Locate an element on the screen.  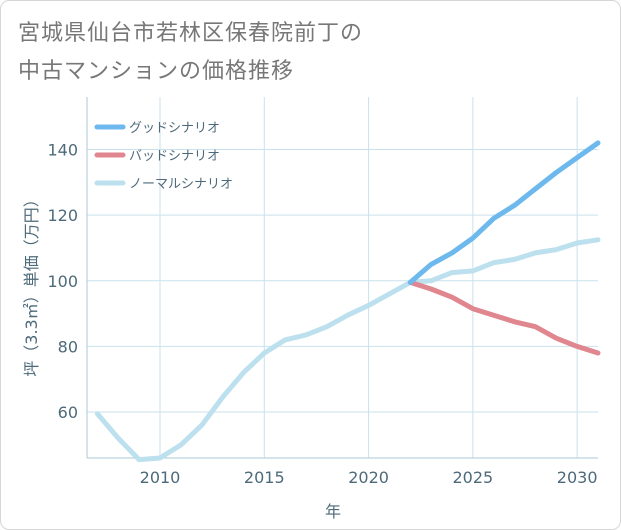
chart-title-line-2: 中古マンションの価格推移 is located at coordinates (156, 71).